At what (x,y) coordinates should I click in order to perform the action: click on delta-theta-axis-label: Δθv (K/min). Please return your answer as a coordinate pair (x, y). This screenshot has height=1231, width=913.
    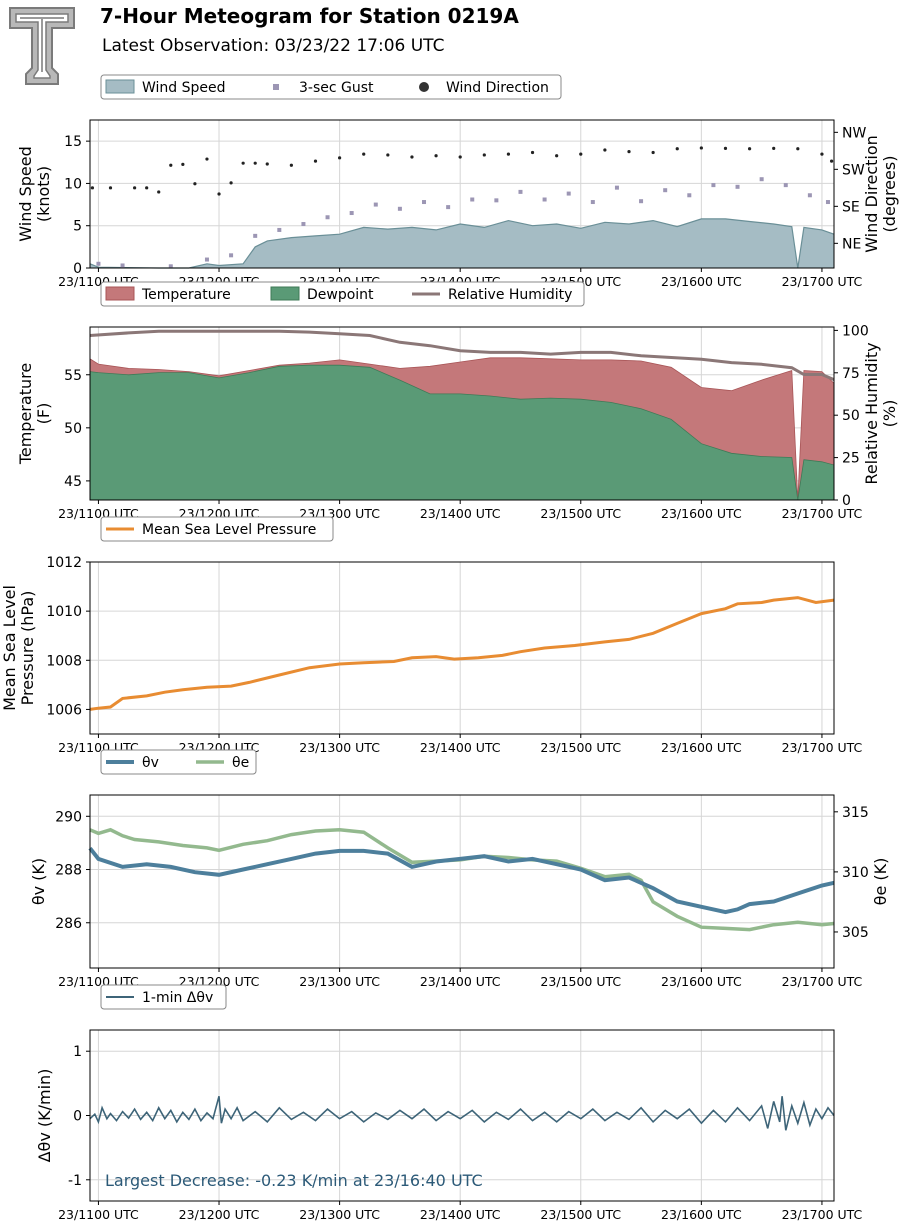
    Looking at the image, I should click on (44, 1116).